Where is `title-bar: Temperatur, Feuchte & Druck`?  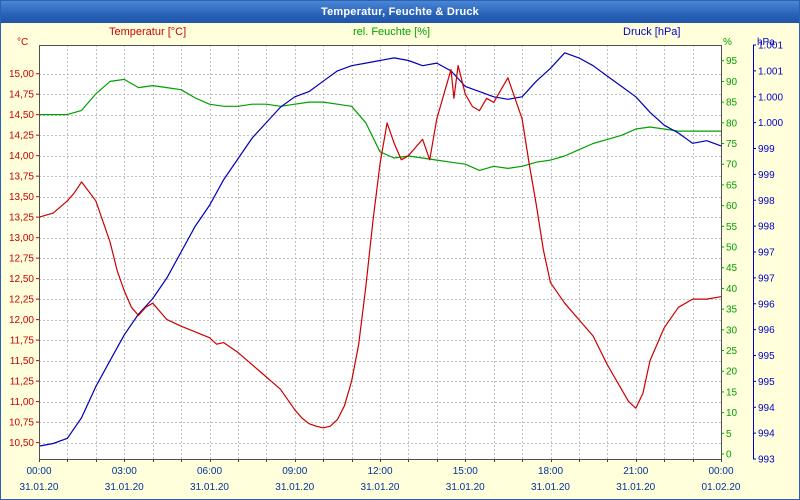
title-bar: Temperatur, Feuchte & Druck is located at coordinates (400, 12).